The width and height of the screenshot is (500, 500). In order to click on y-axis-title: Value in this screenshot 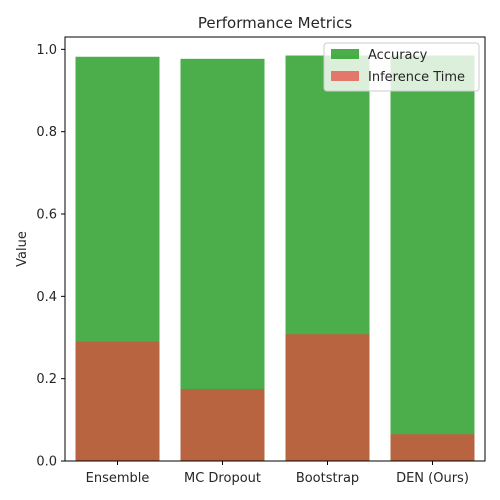, I will do `click(22, 249)`.